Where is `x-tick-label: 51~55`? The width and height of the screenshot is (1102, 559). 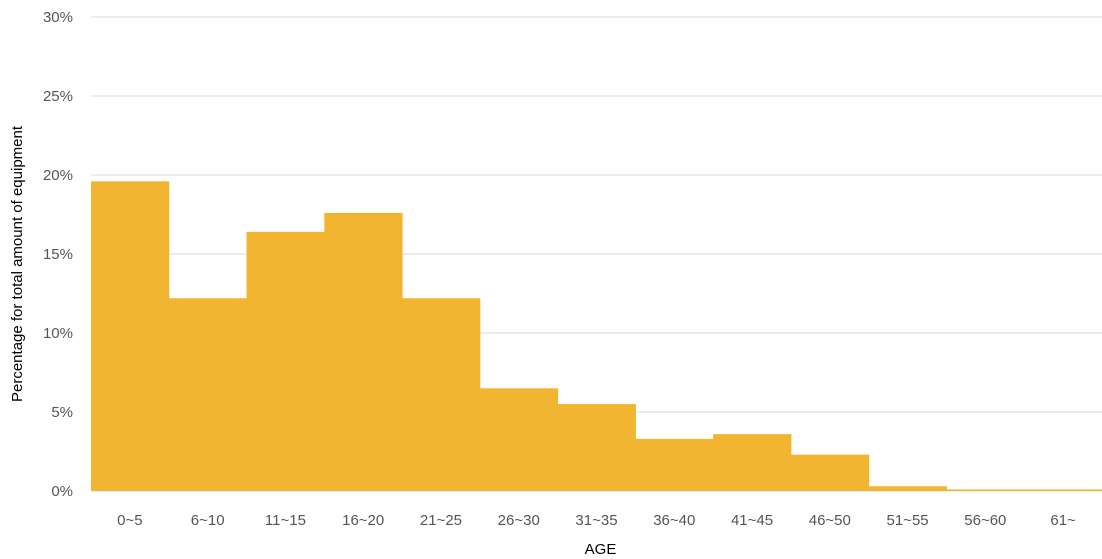
x-tick-label: 51~55 is located at coordinates (908, 520).